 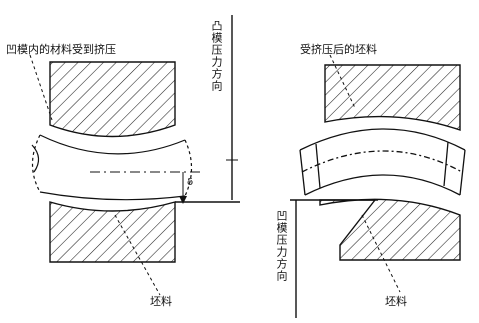 What do you see at coordinates (216, 56) in the screenshot?
I see `label-punch-pressure-direction: 凸模压力方向` at bounding box center [216, 56].